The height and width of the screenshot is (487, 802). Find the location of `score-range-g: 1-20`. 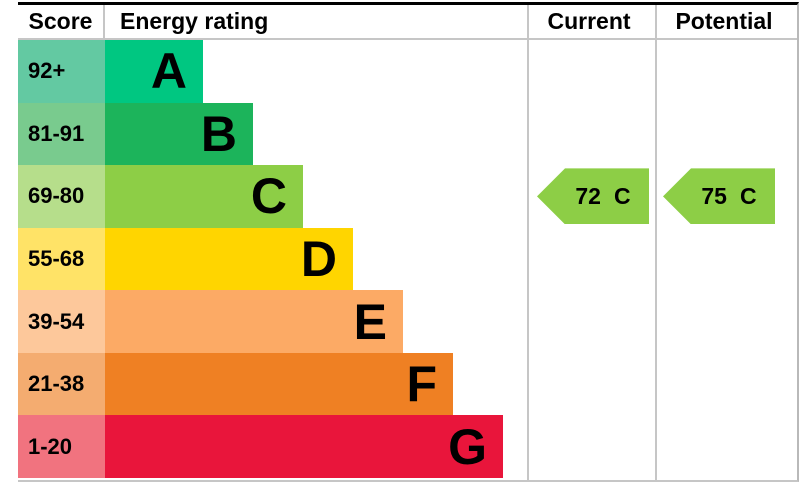

score-range-g: 1-20 is located at coordinates (61, 447).